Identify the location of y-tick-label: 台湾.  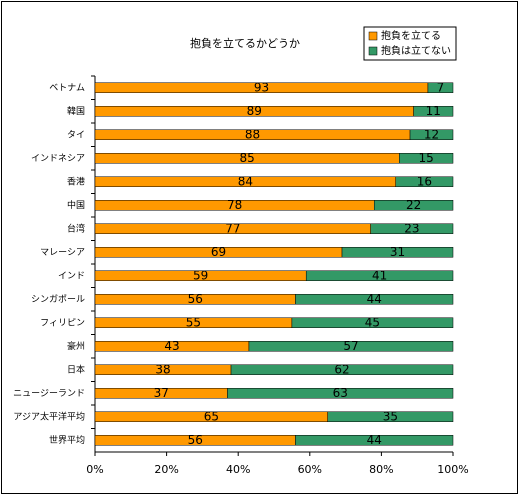
(76, 228).